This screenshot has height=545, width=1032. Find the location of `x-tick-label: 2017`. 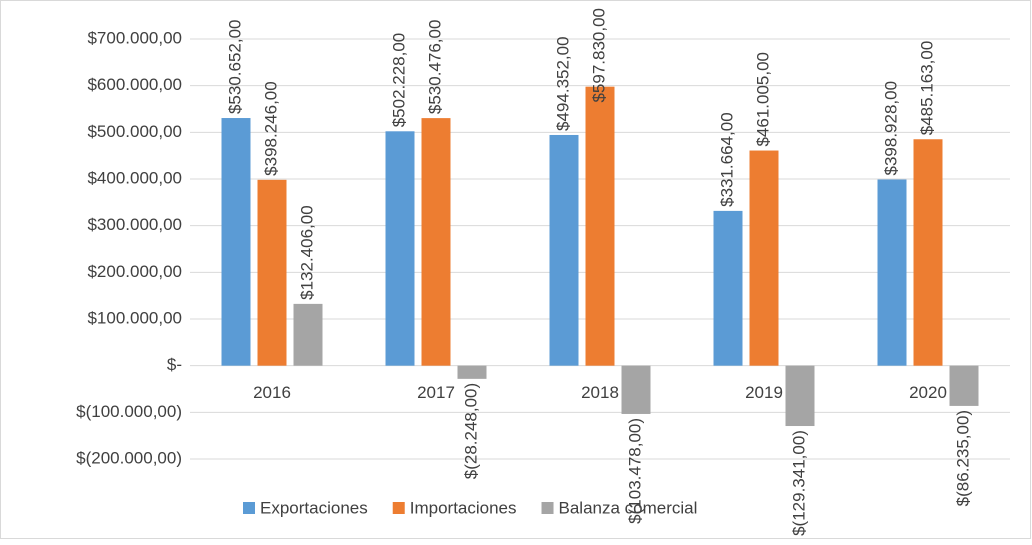

x-tick-label: 2017 is located at coordinates (436, 392).